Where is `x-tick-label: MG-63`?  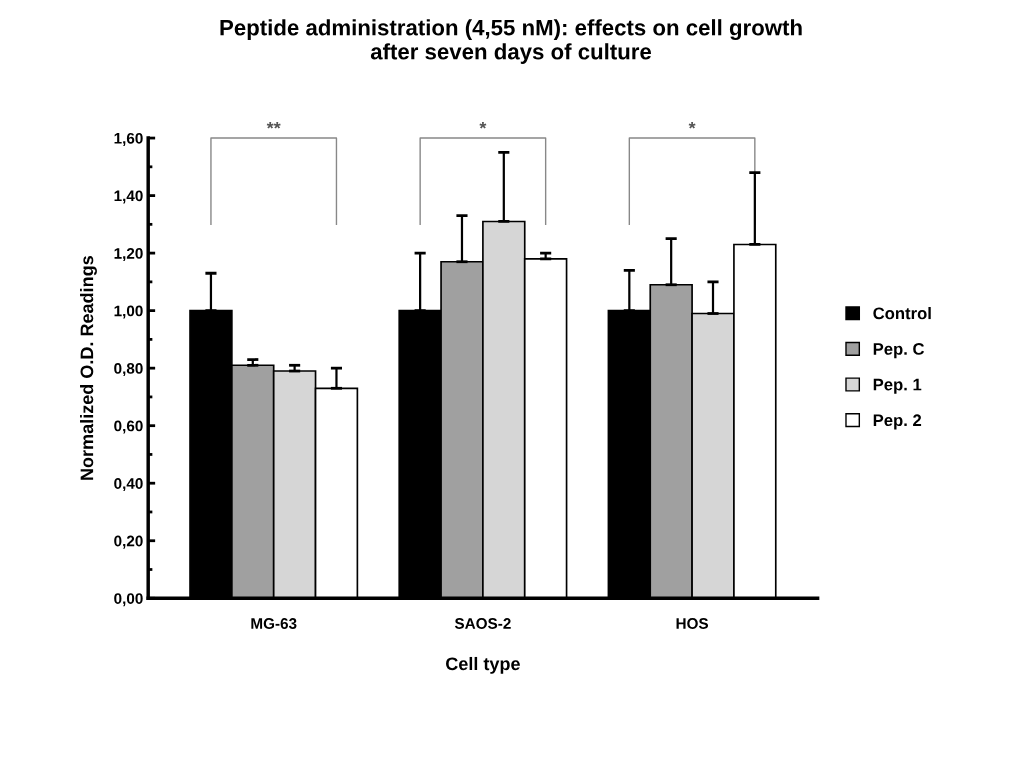 x-tick-label: MG-63 is located at coordinates (274, 623).